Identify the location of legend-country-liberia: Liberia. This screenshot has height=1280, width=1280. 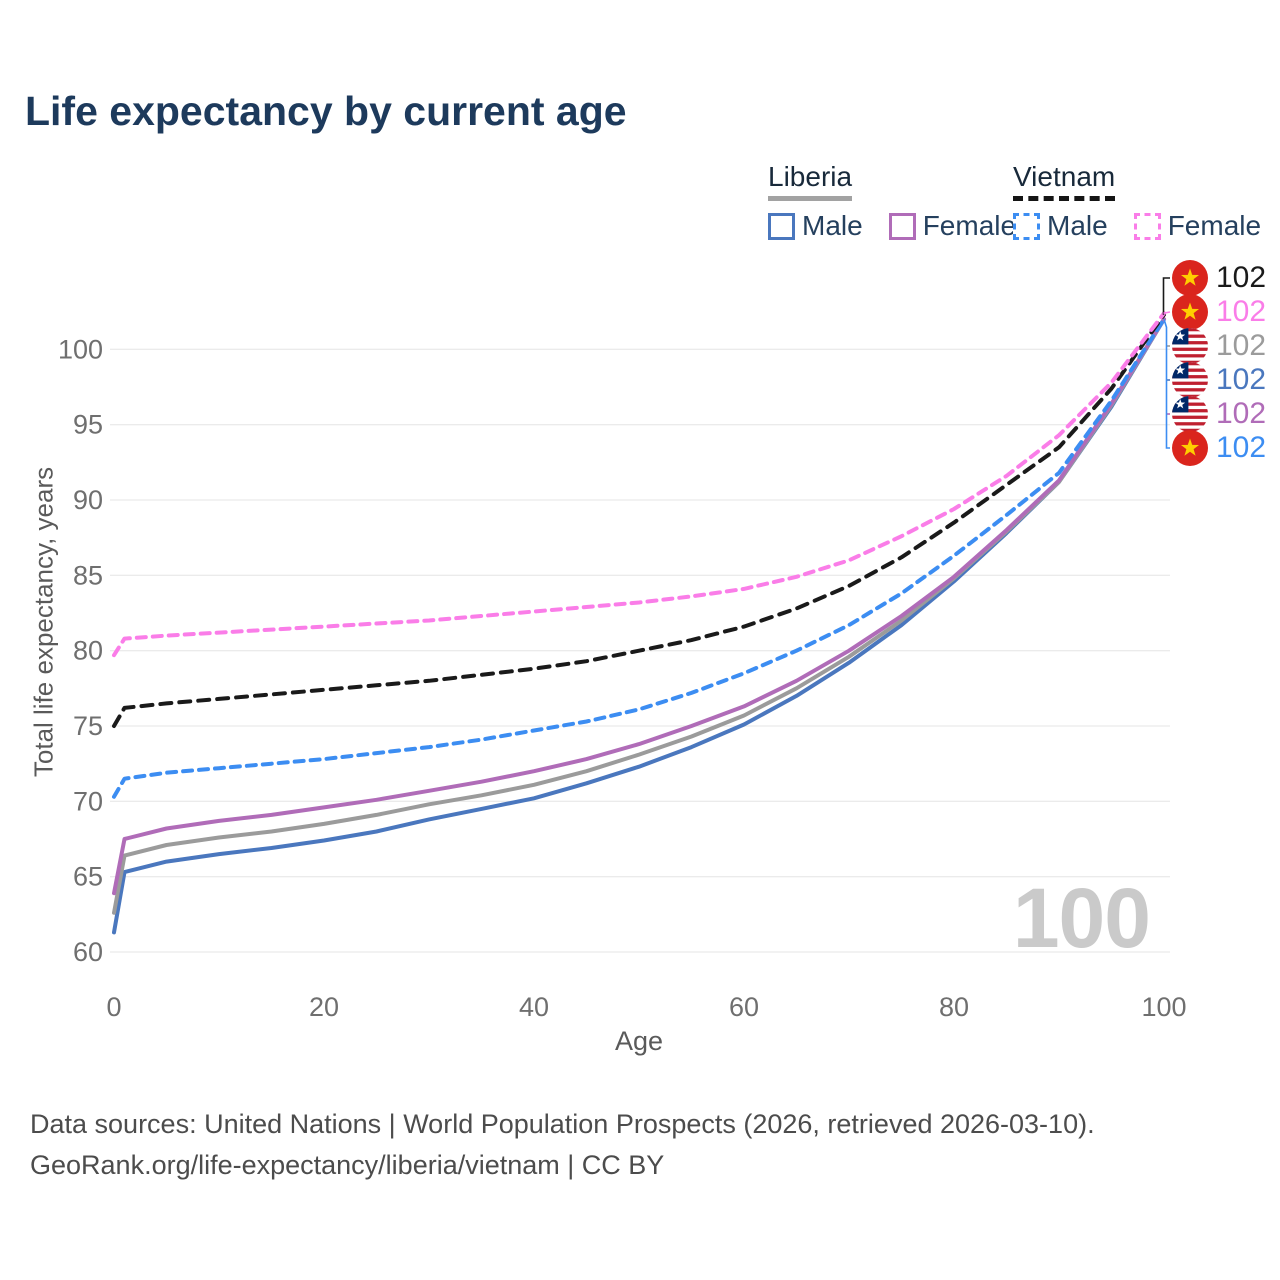
(810, 181).